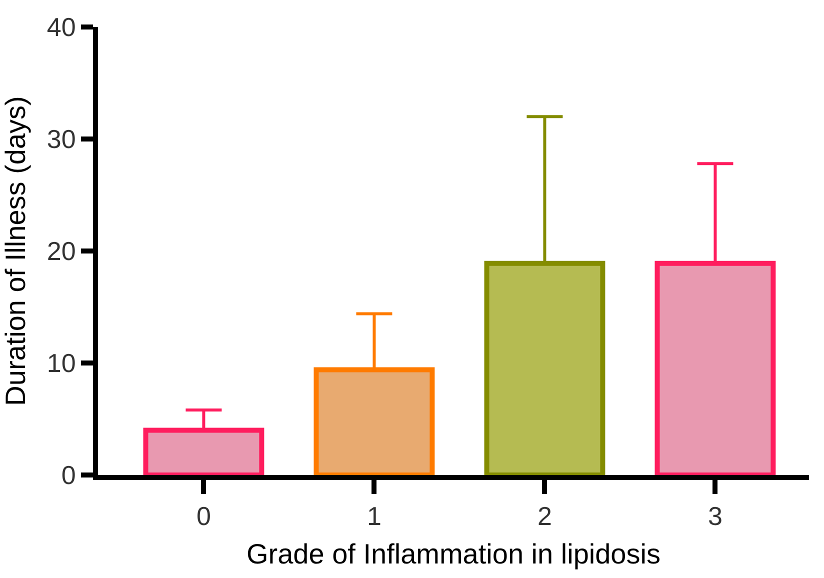 The height and width of the screenshot is (578, 824). What do you see at coordinates (61, 363) in the screenshot?
I see `y-tick-label: 10` at bounding box center [61, 363].